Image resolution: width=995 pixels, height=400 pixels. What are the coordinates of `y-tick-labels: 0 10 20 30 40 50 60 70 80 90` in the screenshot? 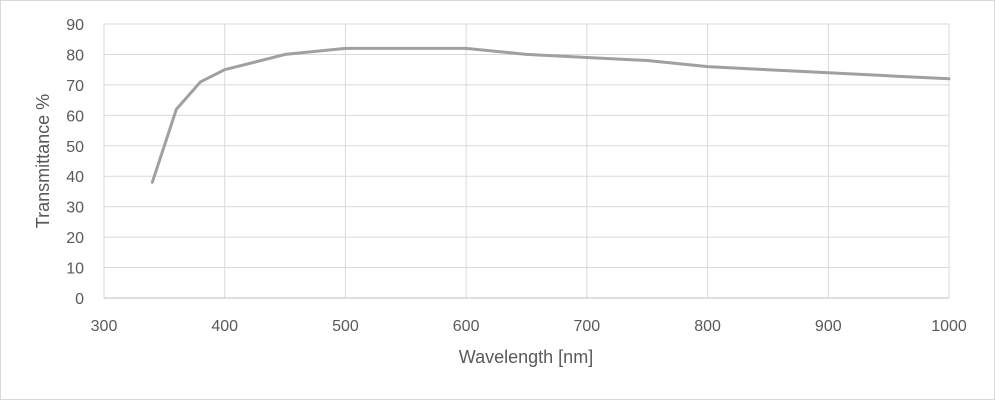 It's located at (75, 162).